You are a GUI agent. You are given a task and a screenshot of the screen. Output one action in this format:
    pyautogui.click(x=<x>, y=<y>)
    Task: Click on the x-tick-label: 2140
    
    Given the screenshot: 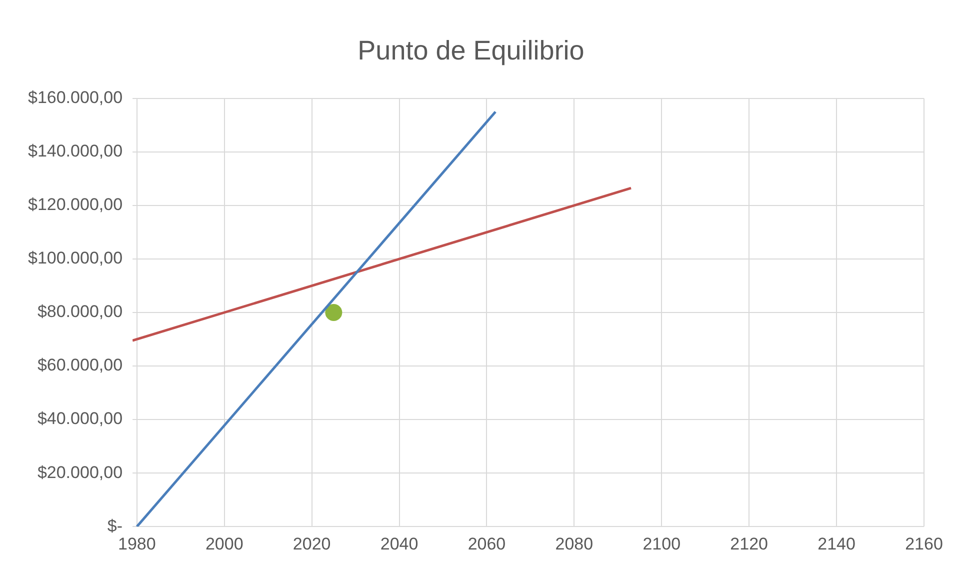 What is the action you would take?
    pyautogui.click(x=837, y=544)
    